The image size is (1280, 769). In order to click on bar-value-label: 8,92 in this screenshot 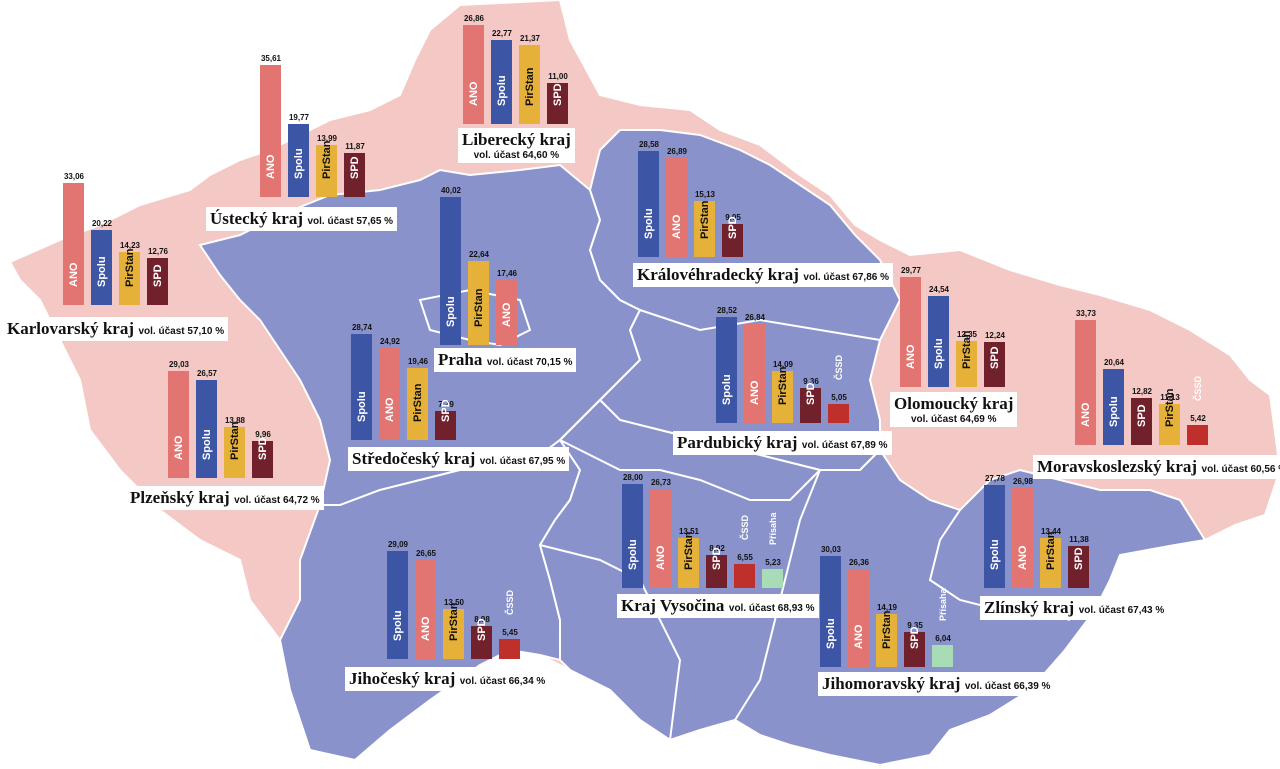, I will do `click(717, 548)`.